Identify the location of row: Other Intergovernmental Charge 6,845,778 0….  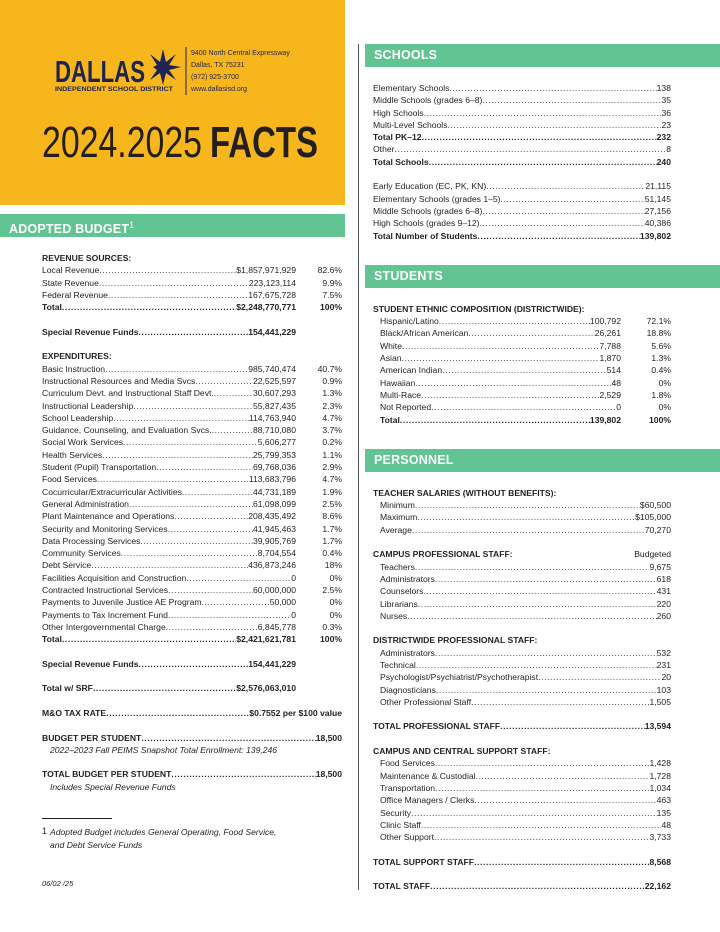
(192, 627).